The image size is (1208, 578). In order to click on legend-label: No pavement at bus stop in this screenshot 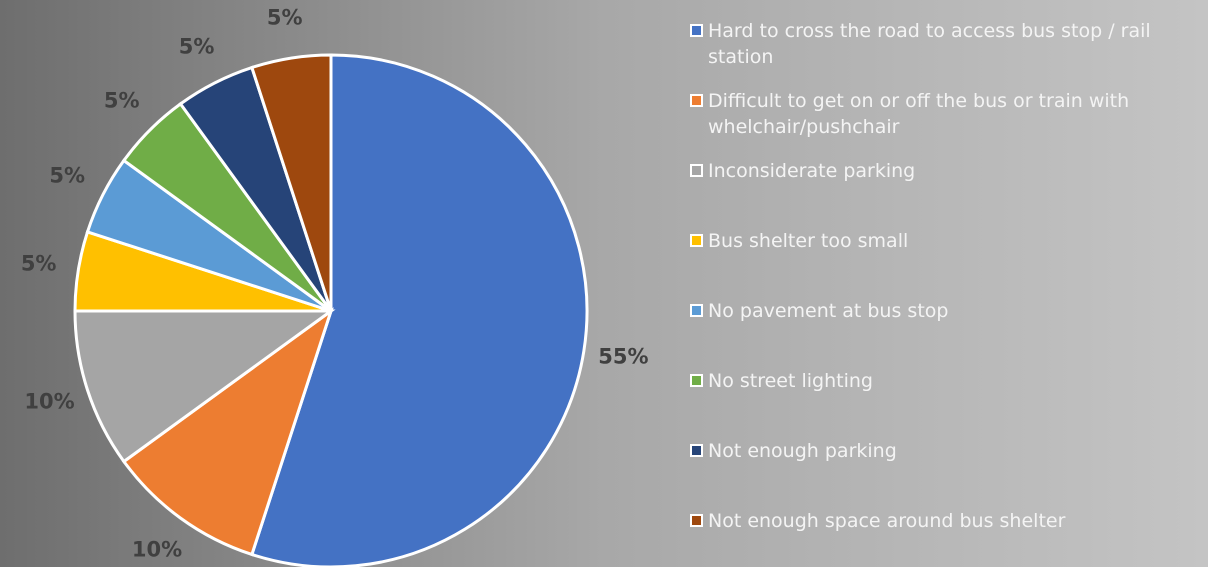, I will do `click(828, 311)`.